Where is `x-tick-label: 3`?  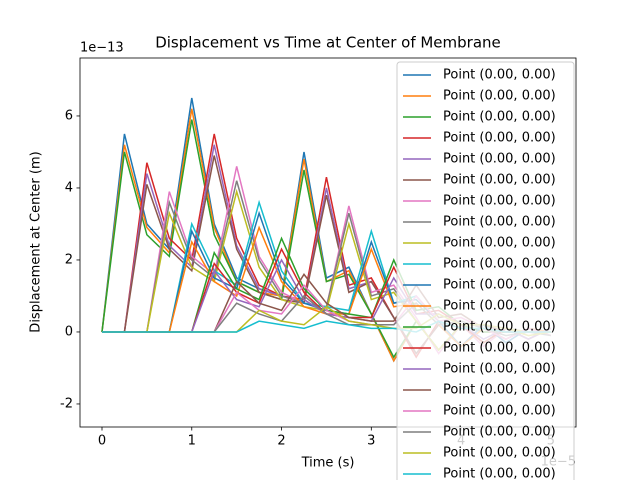 x-tick-label: 3 is located at coordinates (371, 441).